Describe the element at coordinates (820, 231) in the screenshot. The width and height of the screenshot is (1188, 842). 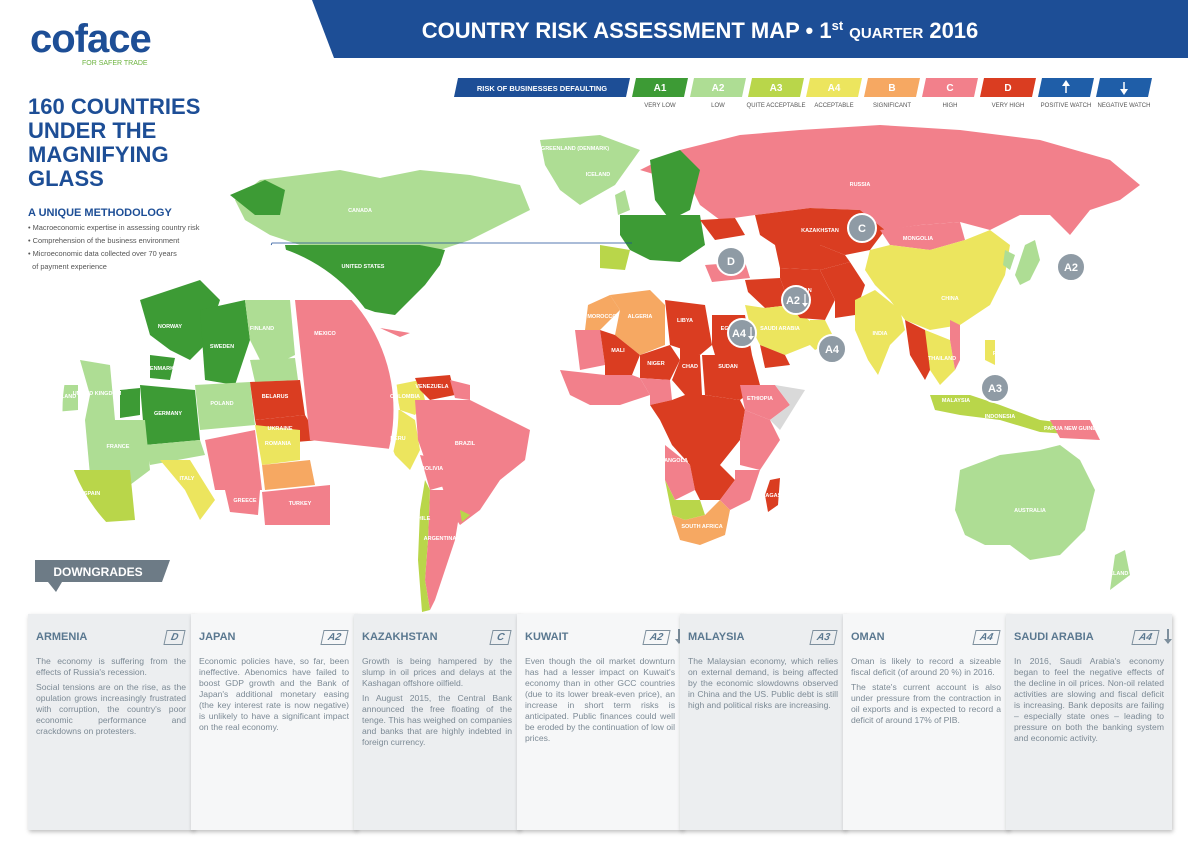
I see `country-label: KAZAKHSTAN` at that location.